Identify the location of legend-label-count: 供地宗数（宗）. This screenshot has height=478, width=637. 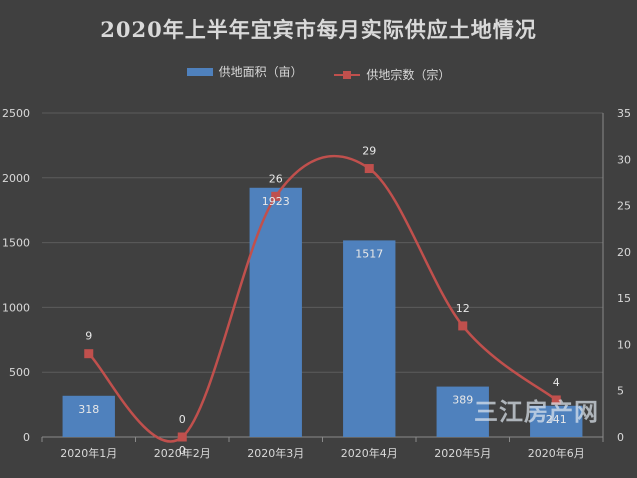
(408, 75).